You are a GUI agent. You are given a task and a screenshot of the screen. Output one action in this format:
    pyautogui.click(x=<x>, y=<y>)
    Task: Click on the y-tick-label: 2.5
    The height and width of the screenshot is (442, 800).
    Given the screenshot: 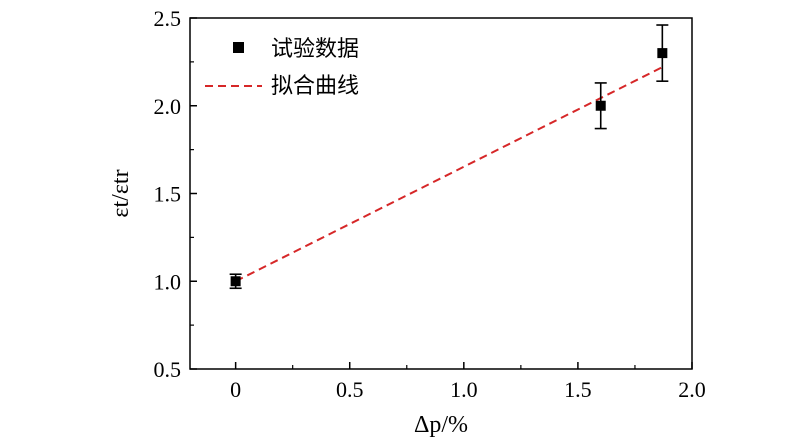 What is the action you would take?
    pyautogui.click(x=168, y=18)
    